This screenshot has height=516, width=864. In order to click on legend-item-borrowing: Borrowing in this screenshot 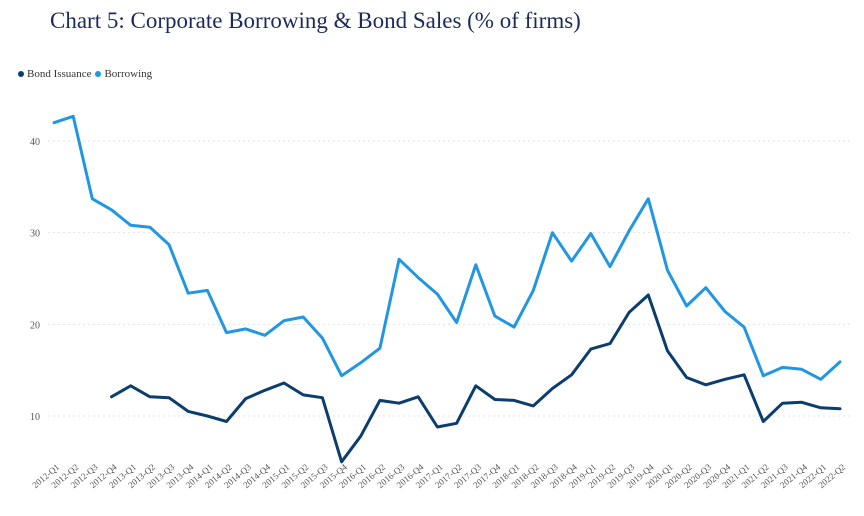, I will do `click(123, 74)`.